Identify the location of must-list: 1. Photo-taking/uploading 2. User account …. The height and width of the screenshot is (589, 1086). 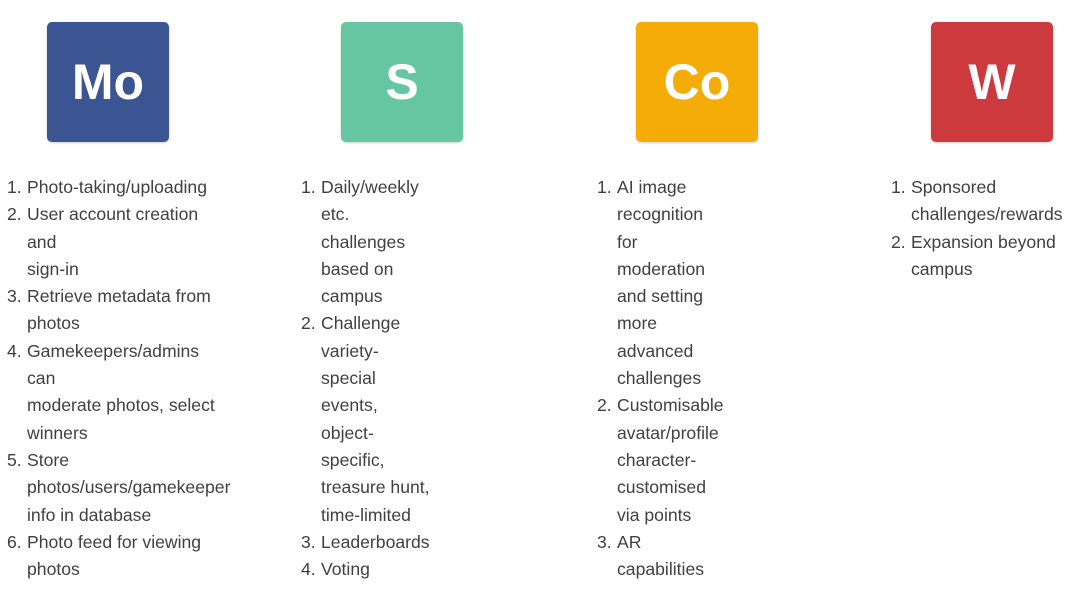
(118, 381).